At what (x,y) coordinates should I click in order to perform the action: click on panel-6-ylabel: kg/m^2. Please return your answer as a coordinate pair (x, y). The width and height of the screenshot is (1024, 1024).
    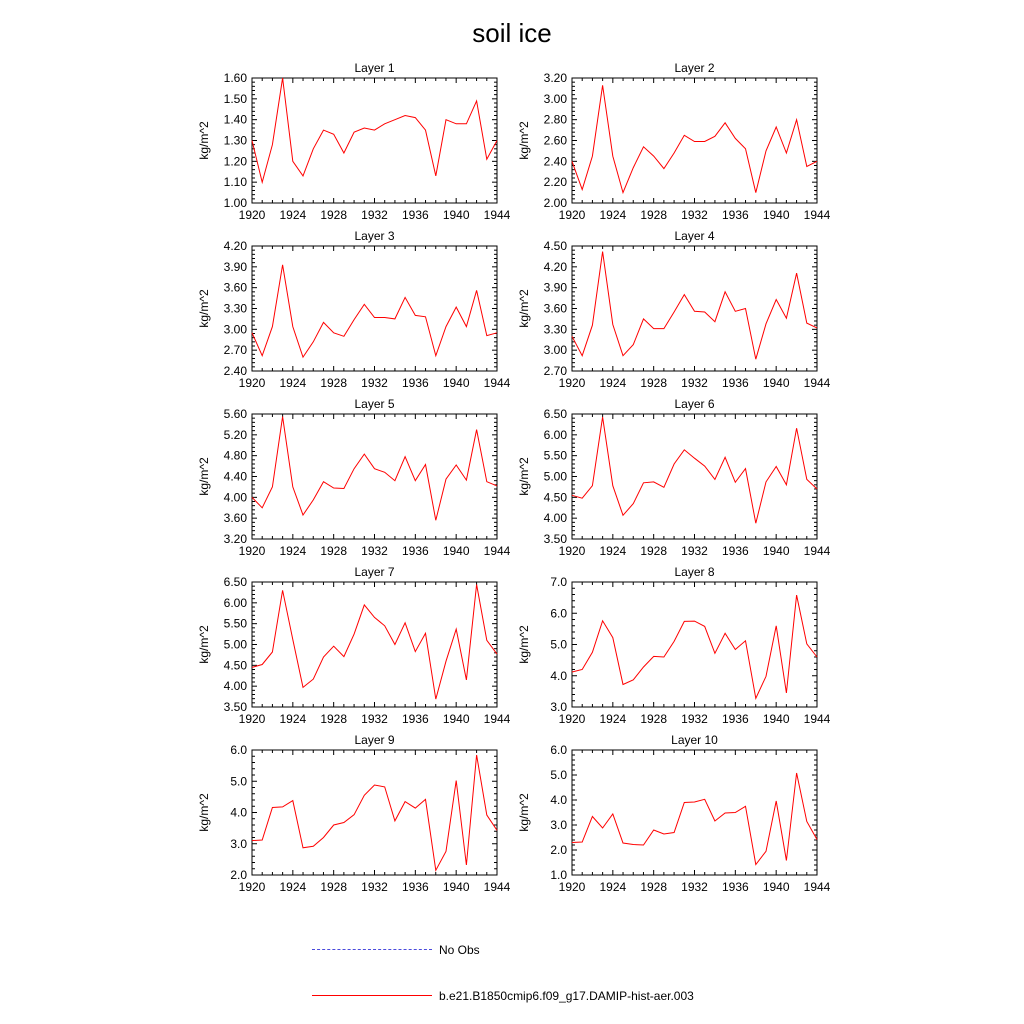
    Looking at the image, I should click on (524, 476).